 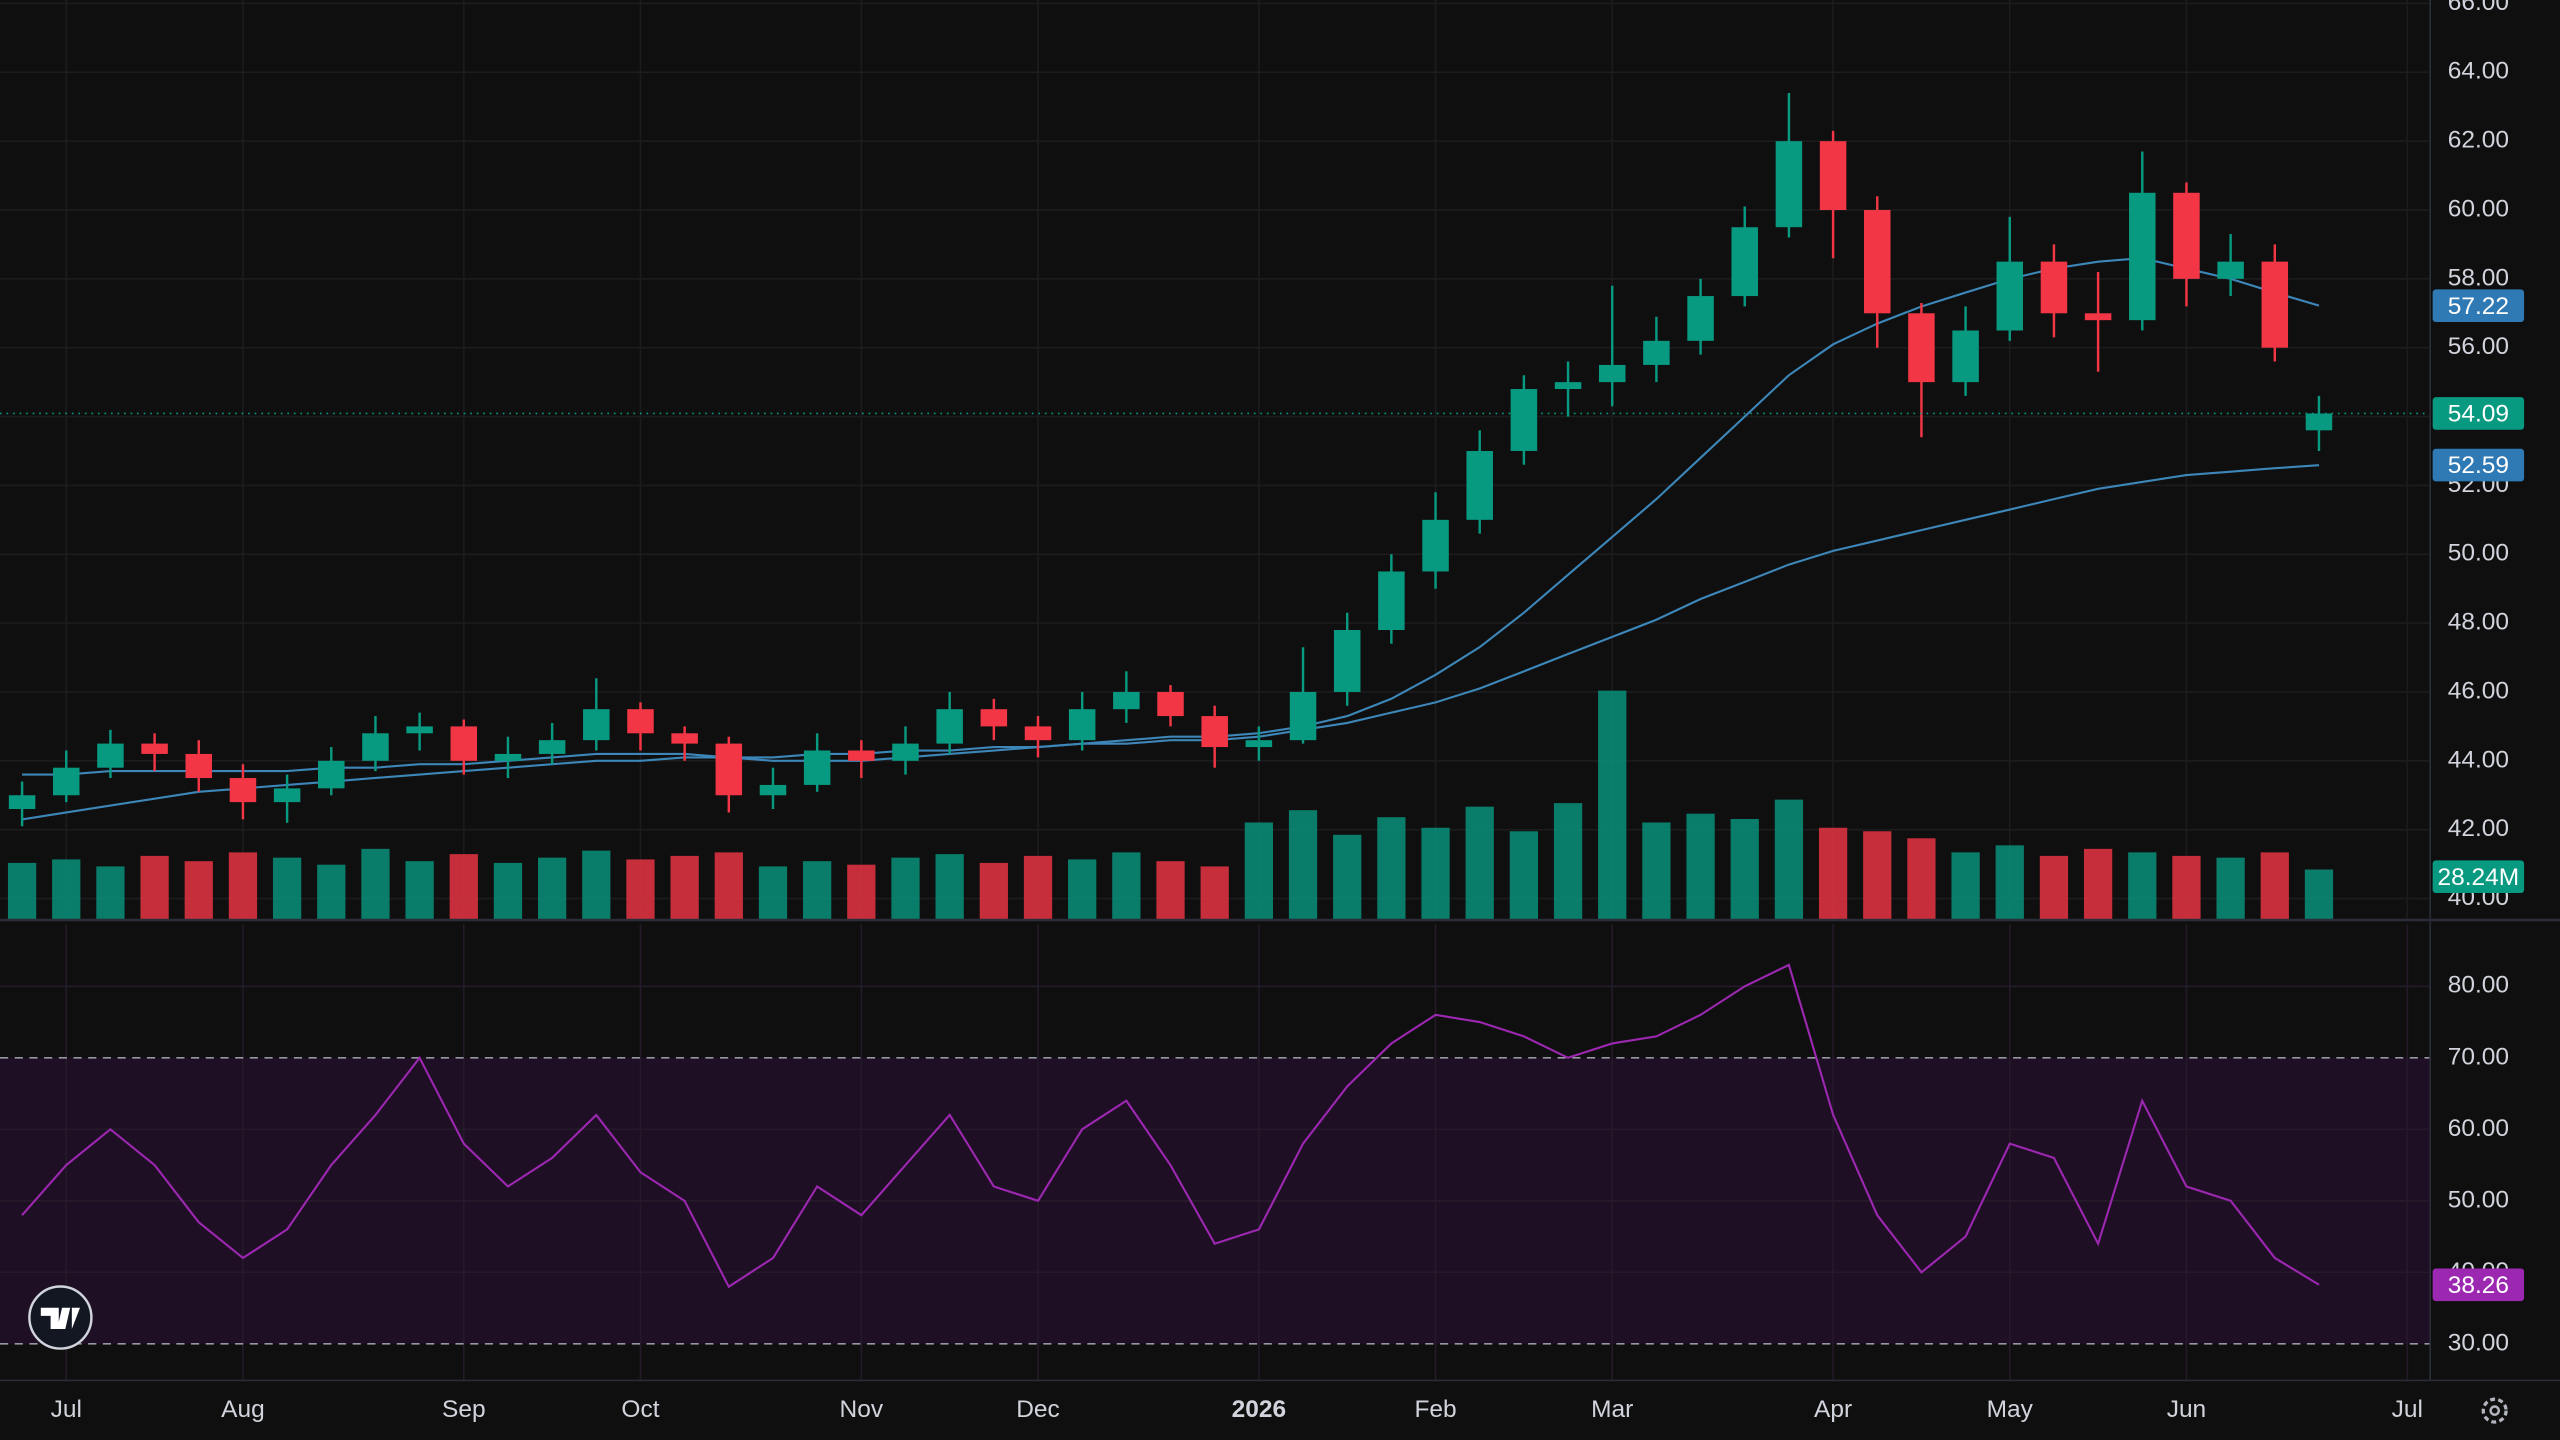 What do you see at coordinates (2478, 346) in the screenshot?
I see `y-tick-label: 56.00` at bounding box center [2478, 346].